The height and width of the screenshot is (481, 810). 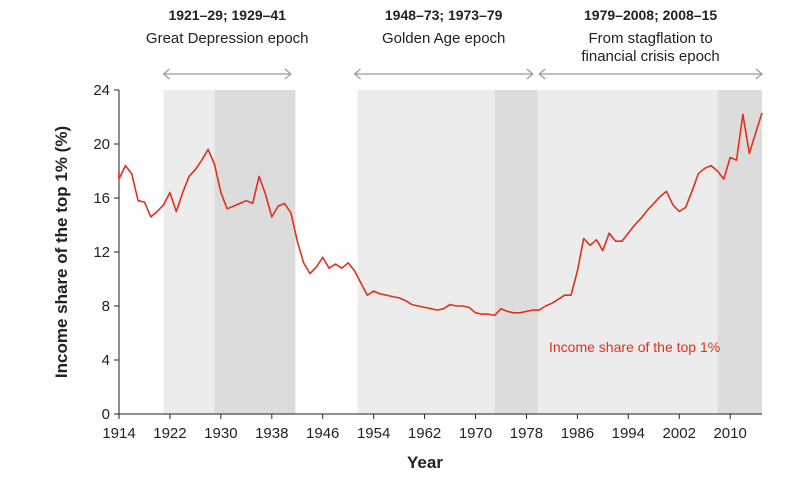 What do you see at coordinates (227, 15) in the screenshot?
I see `epoch-heading-1: 1921–29; 1929–41` at bounding box center [227, 15].